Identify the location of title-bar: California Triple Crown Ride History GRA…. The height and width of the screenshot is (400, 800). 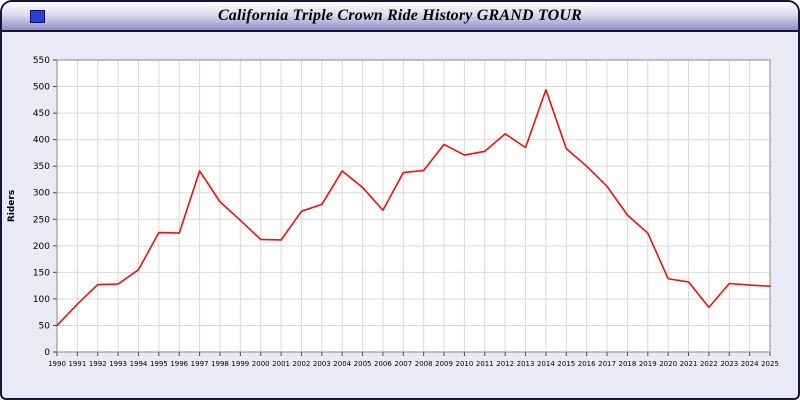
(400, 17).